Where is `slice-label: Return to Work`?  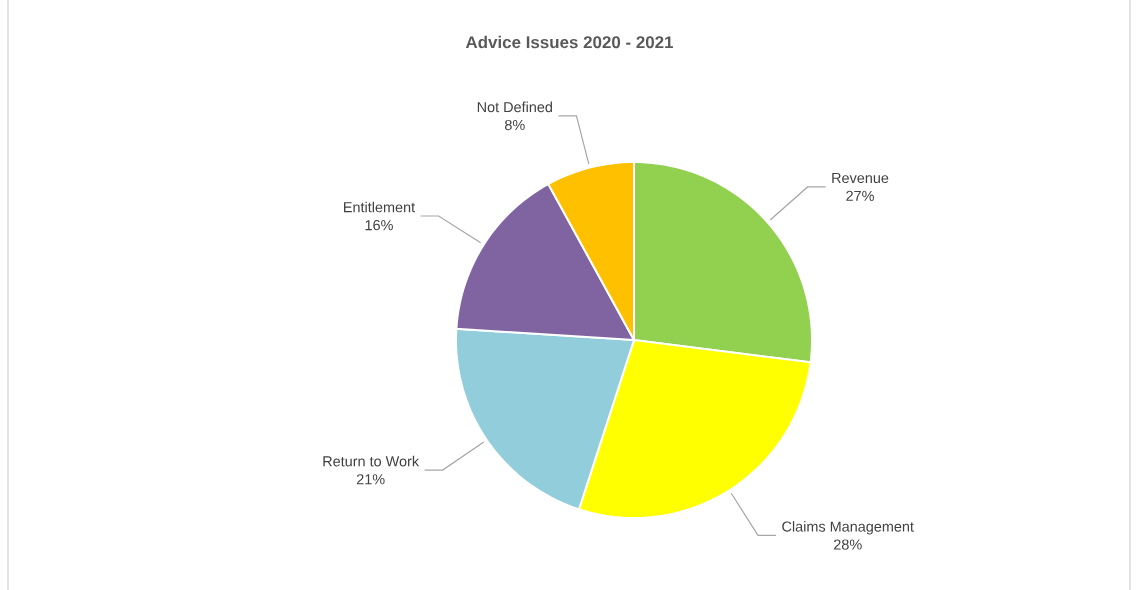 slice-label: Return to Work is located at coordinates (371, 461).